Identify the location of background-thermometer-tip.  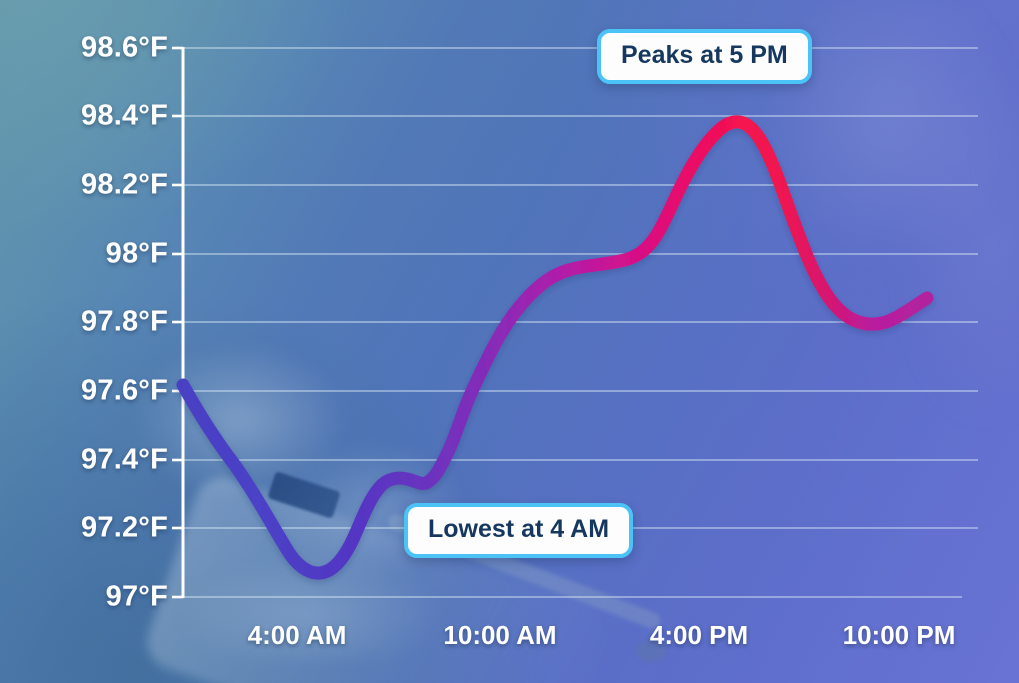
(651, 651).